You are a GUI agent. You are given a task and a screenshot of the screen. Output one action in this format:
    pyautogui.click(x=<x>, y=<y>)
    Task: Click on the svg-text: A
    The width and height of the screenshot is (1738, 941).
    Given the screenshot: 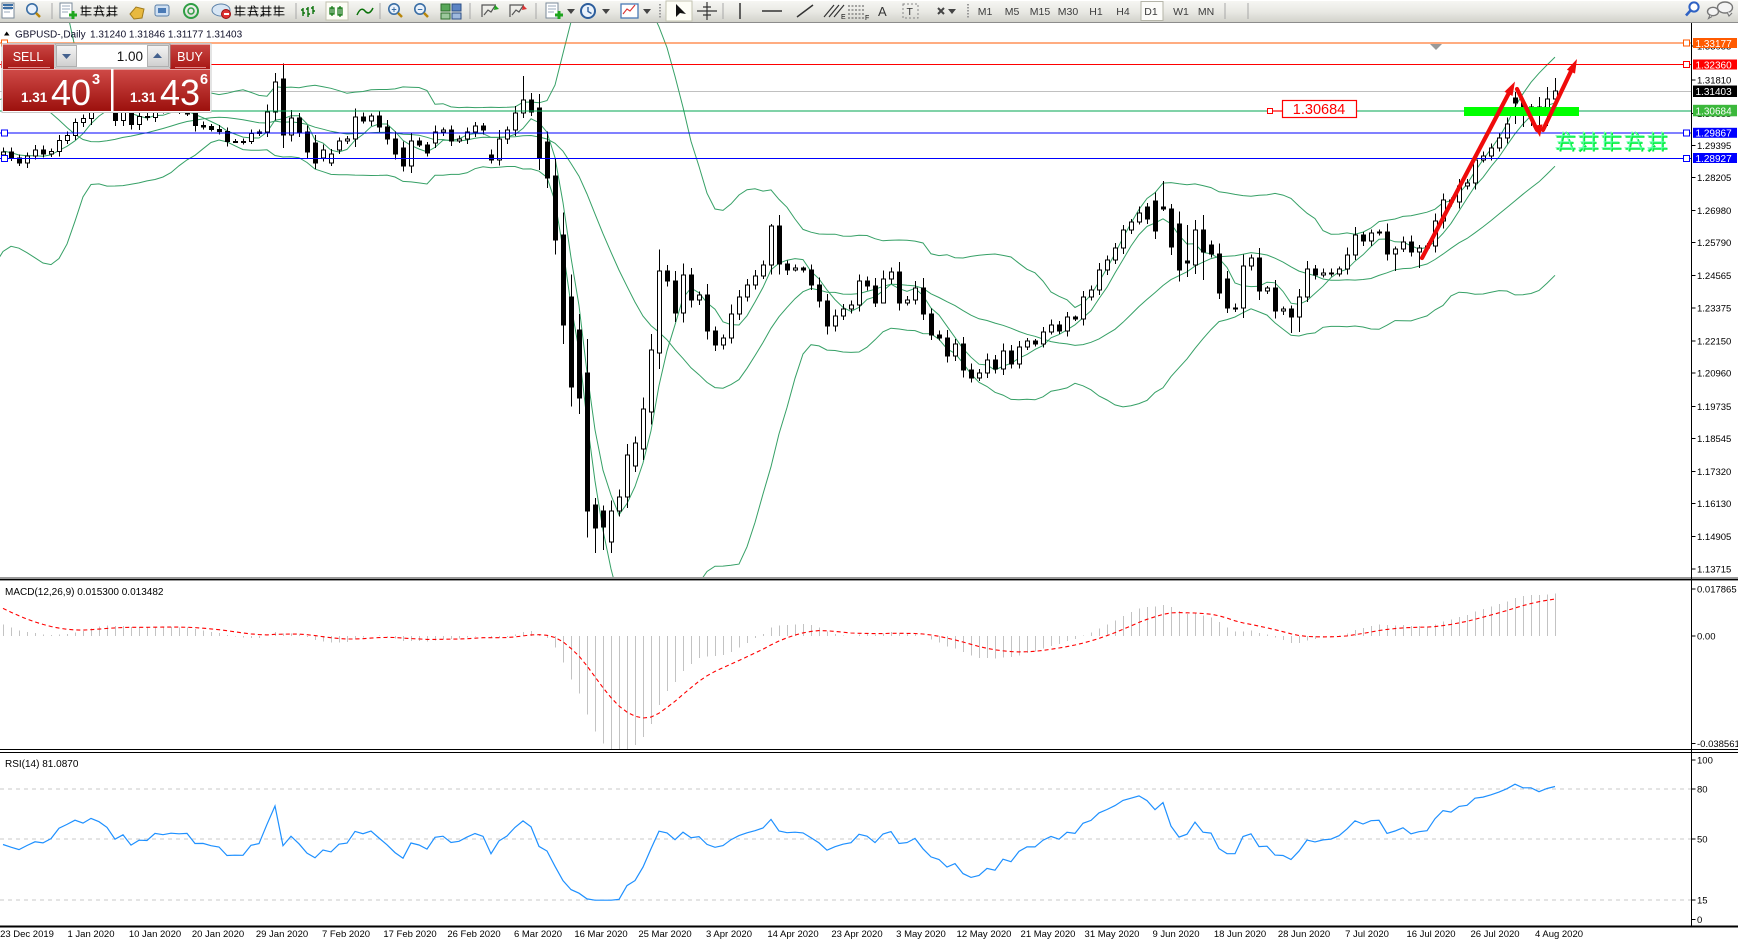 What is the action you would take?
    pyautogui.click(x=882, y=11)
    